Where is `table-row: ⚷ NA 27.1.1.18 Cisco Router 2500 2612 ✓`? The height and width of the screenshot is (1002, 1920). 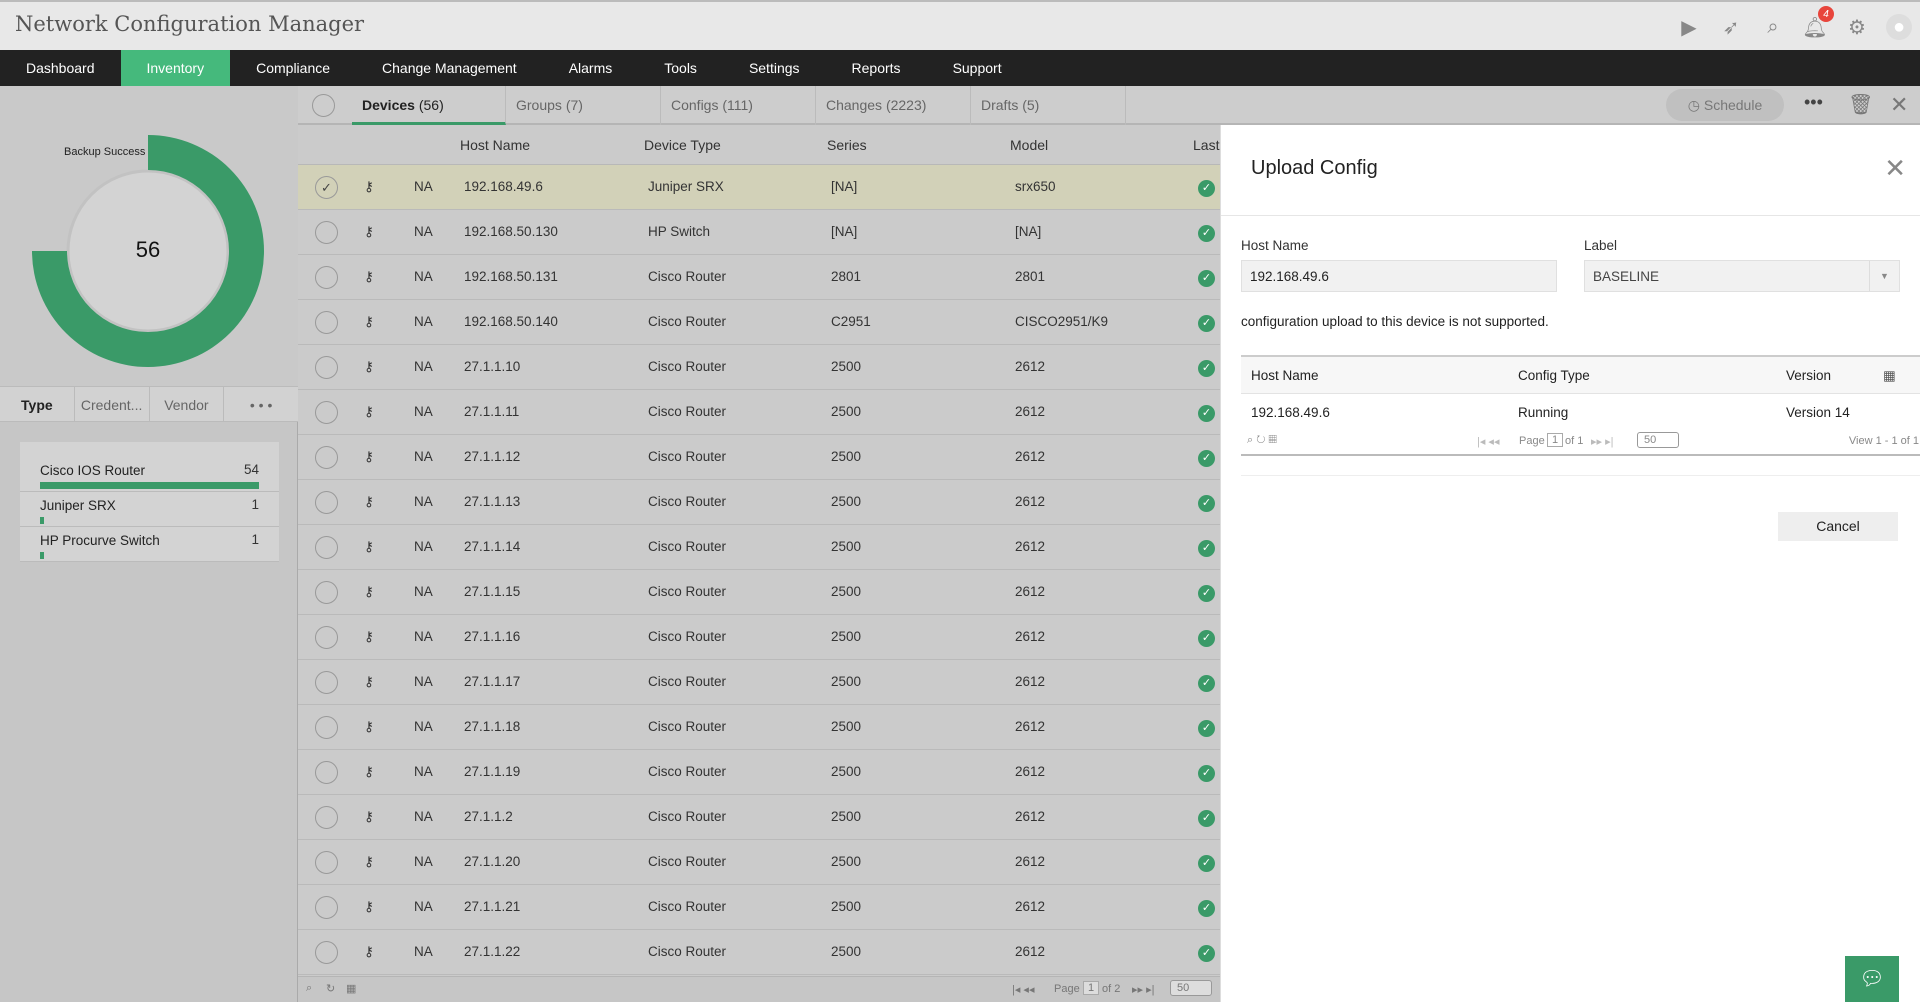 table-row: ⚷ NA 27.1.1.18 Cisco Router 2500 2612 ✓ is located at coordinates (759, 727).